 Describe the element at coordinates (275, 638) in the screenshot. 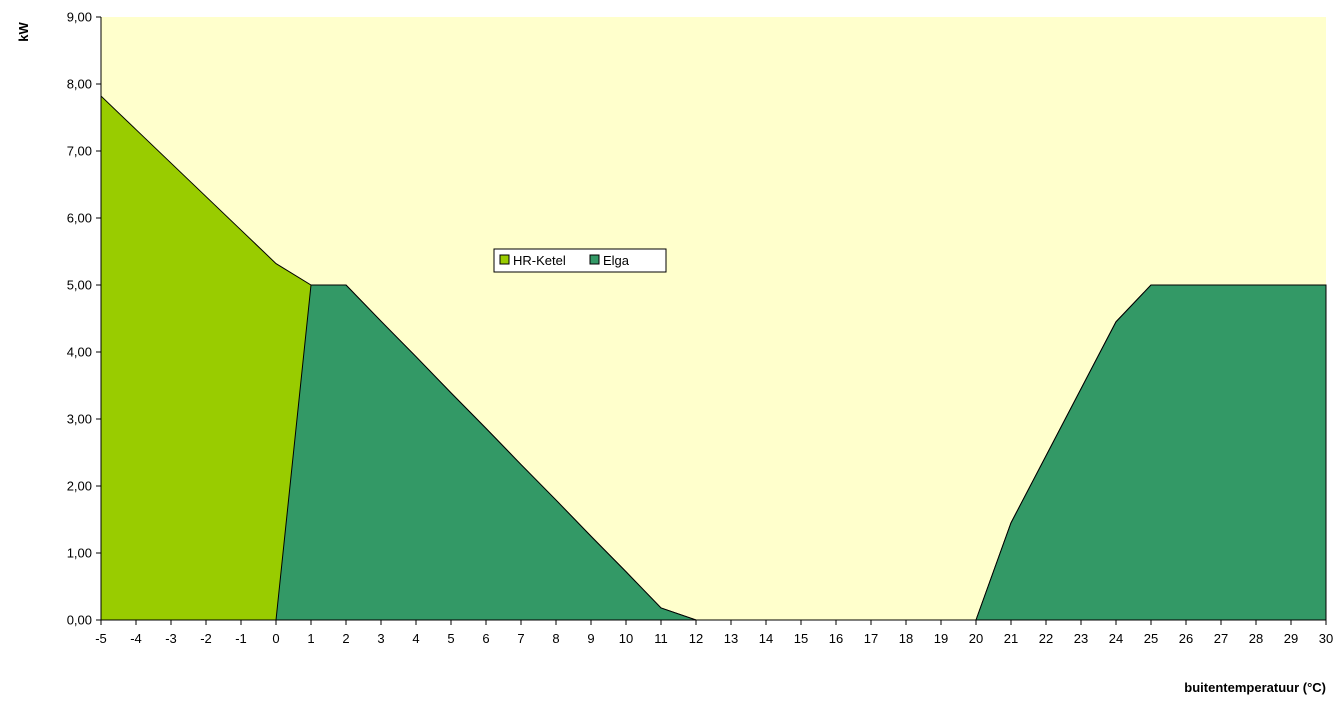

I see `x-tick-label: 0` at that location.